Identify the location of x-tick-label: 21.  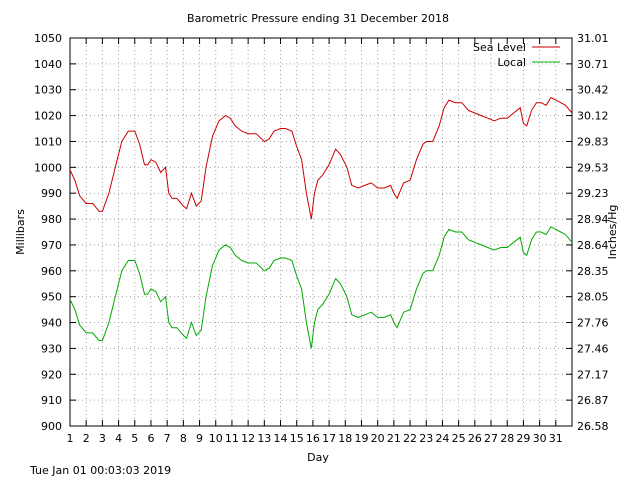
(394, 438).